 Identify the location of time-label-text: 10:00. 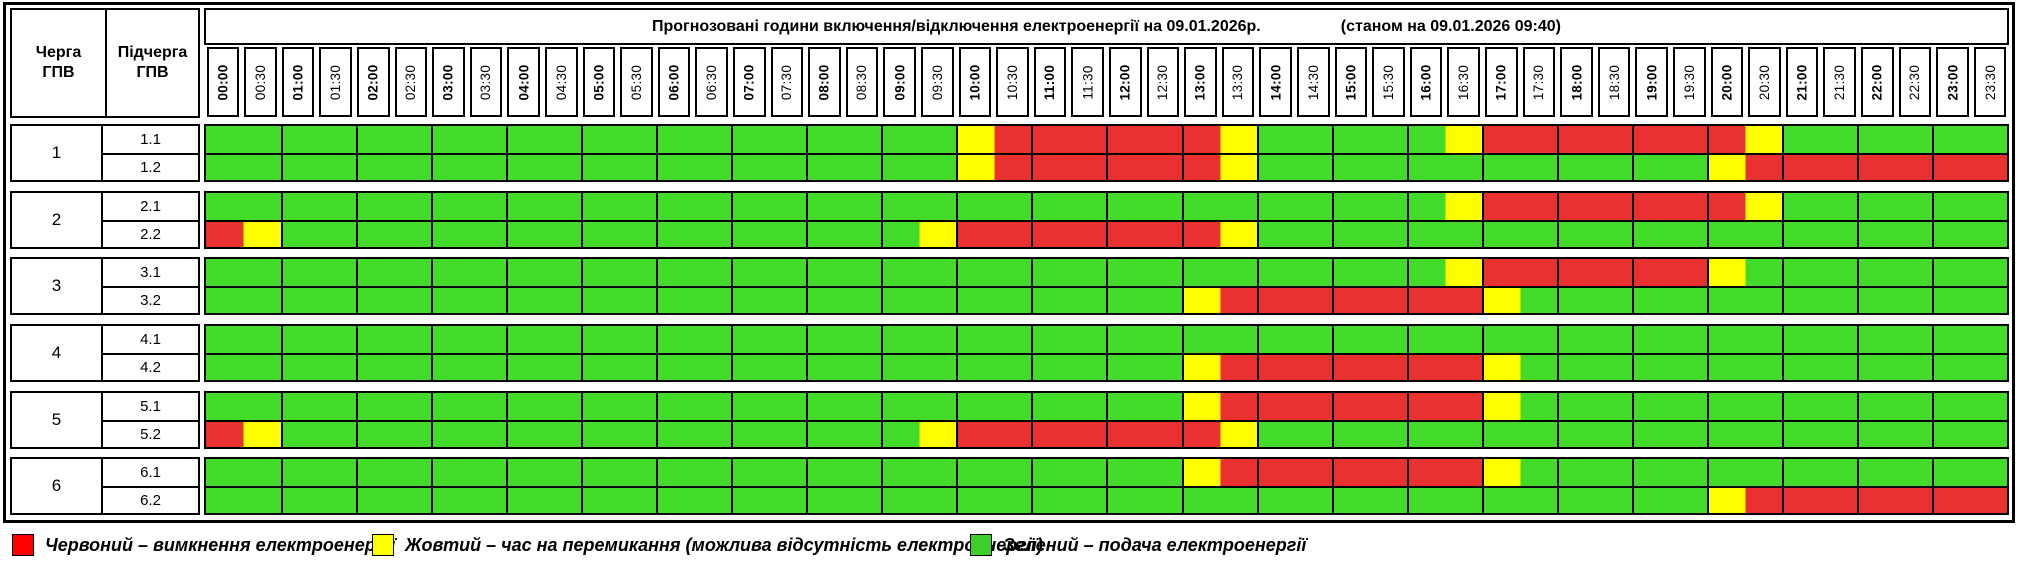
(975, 82).